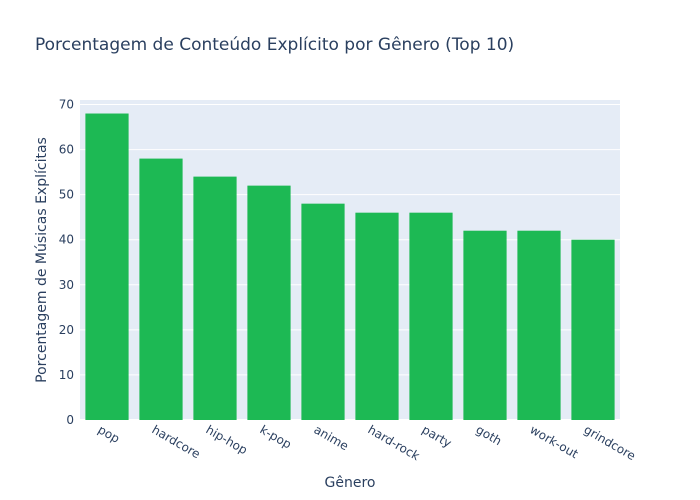 The width and height of the screenshot is (700, 500). I want to click on bar-anime, so click(323, 311).